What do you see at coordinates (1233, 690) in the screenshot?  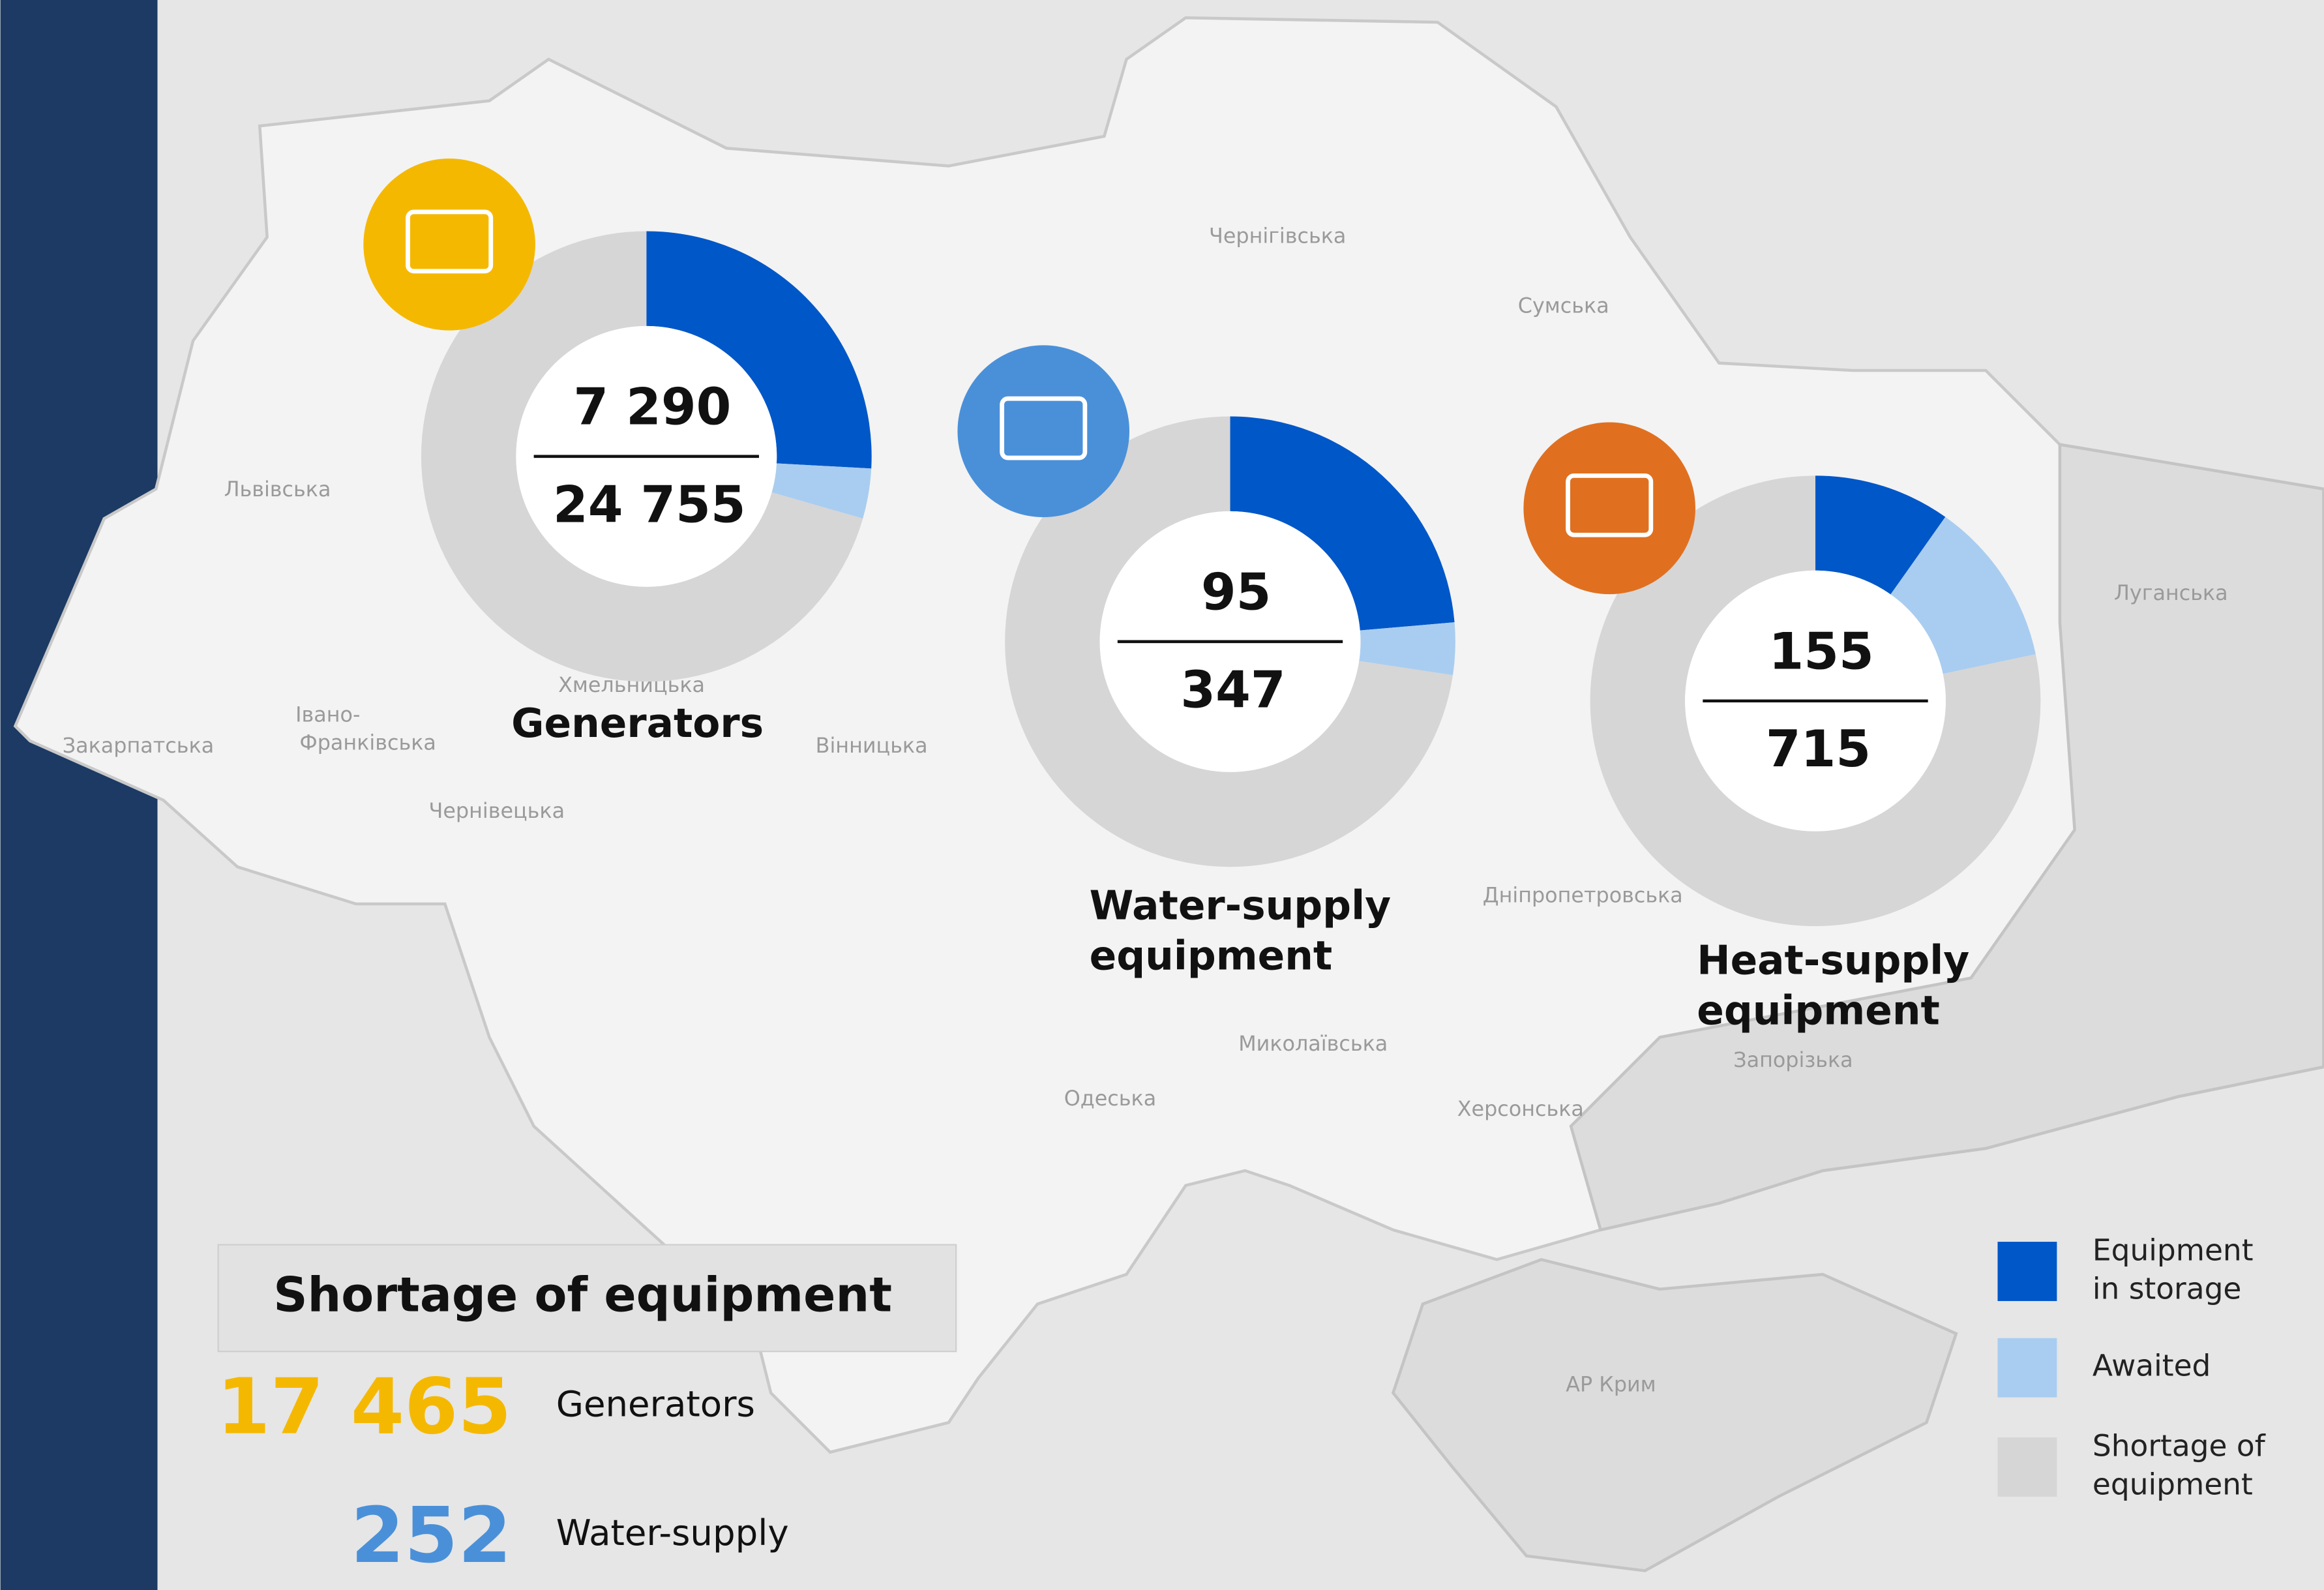 I see `total-value: 347` at bounding box center [1233, 690].